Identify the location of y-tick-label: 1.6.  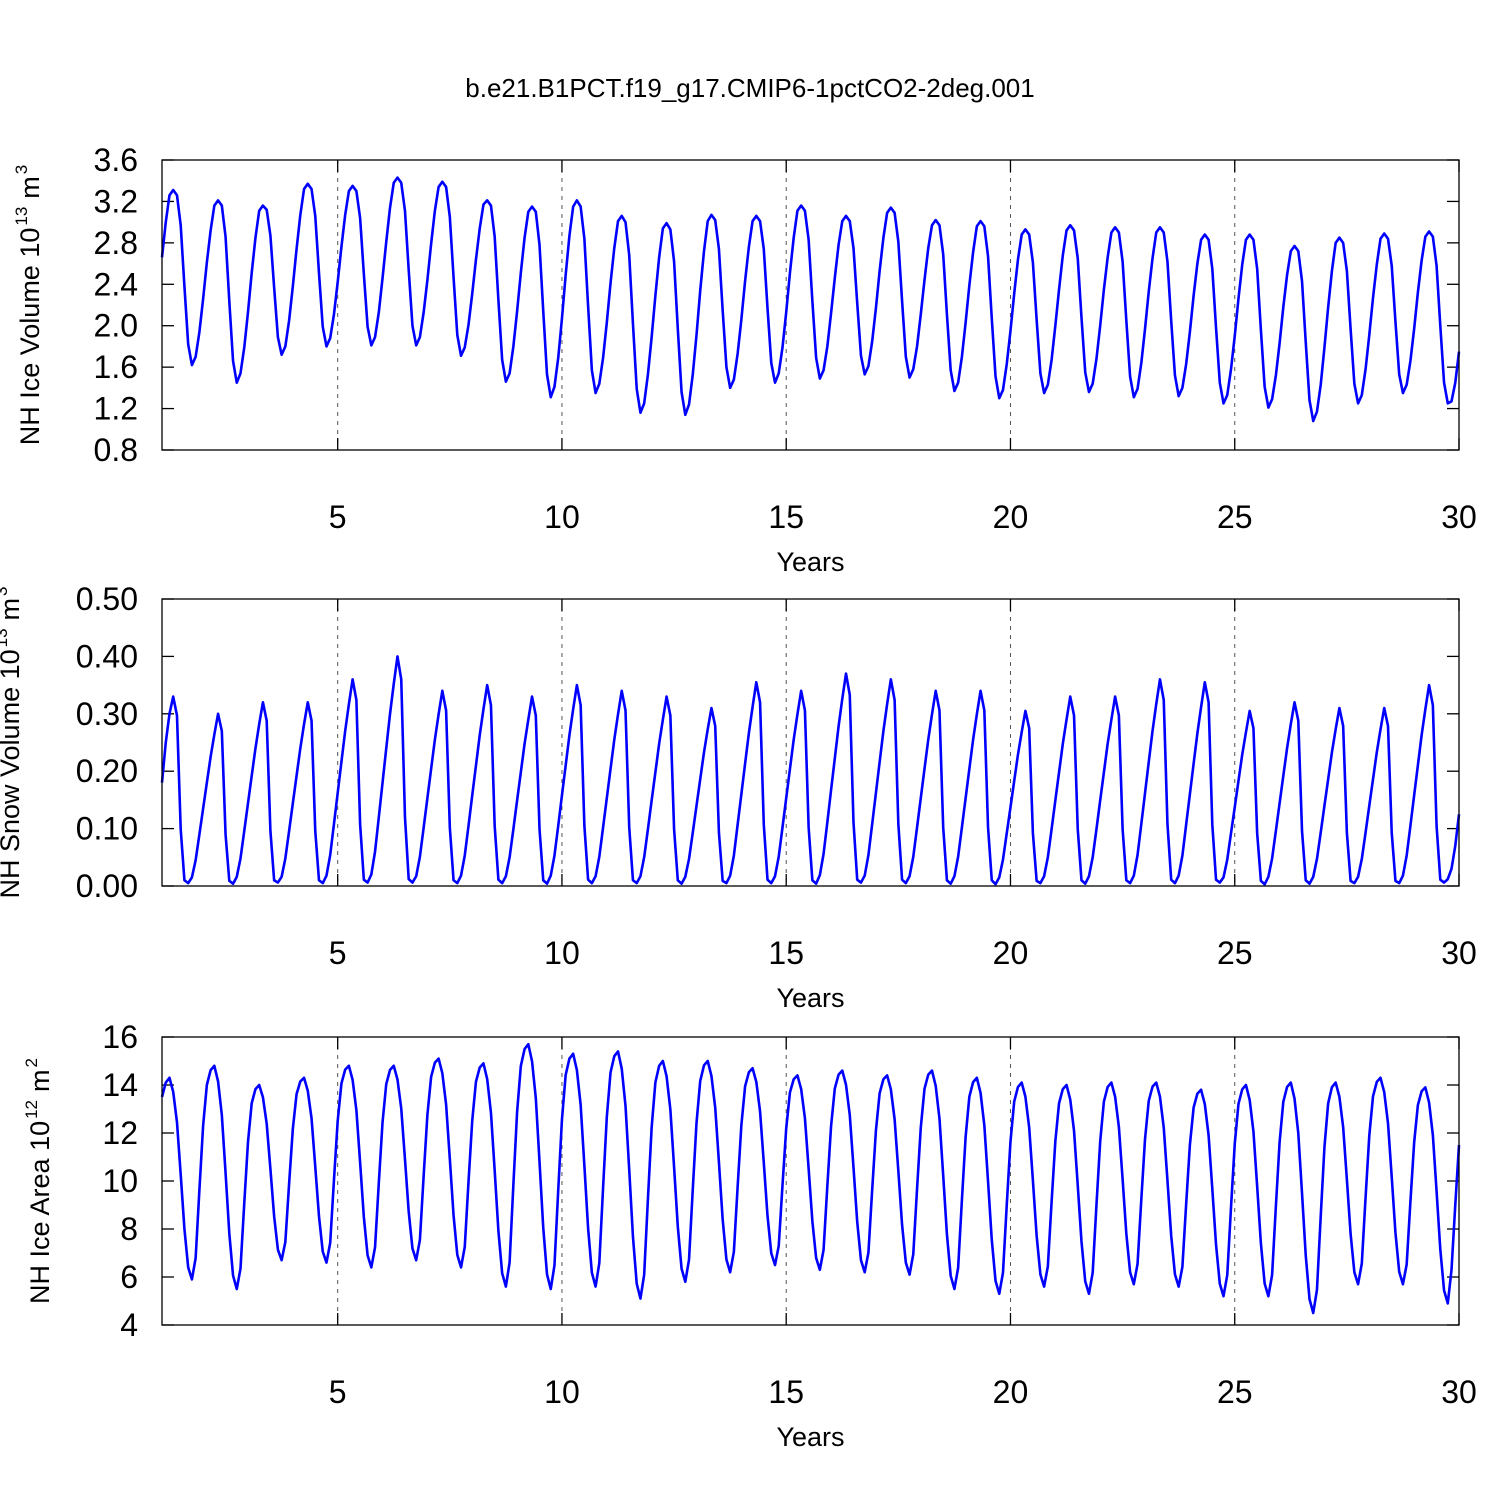
(116, 367).